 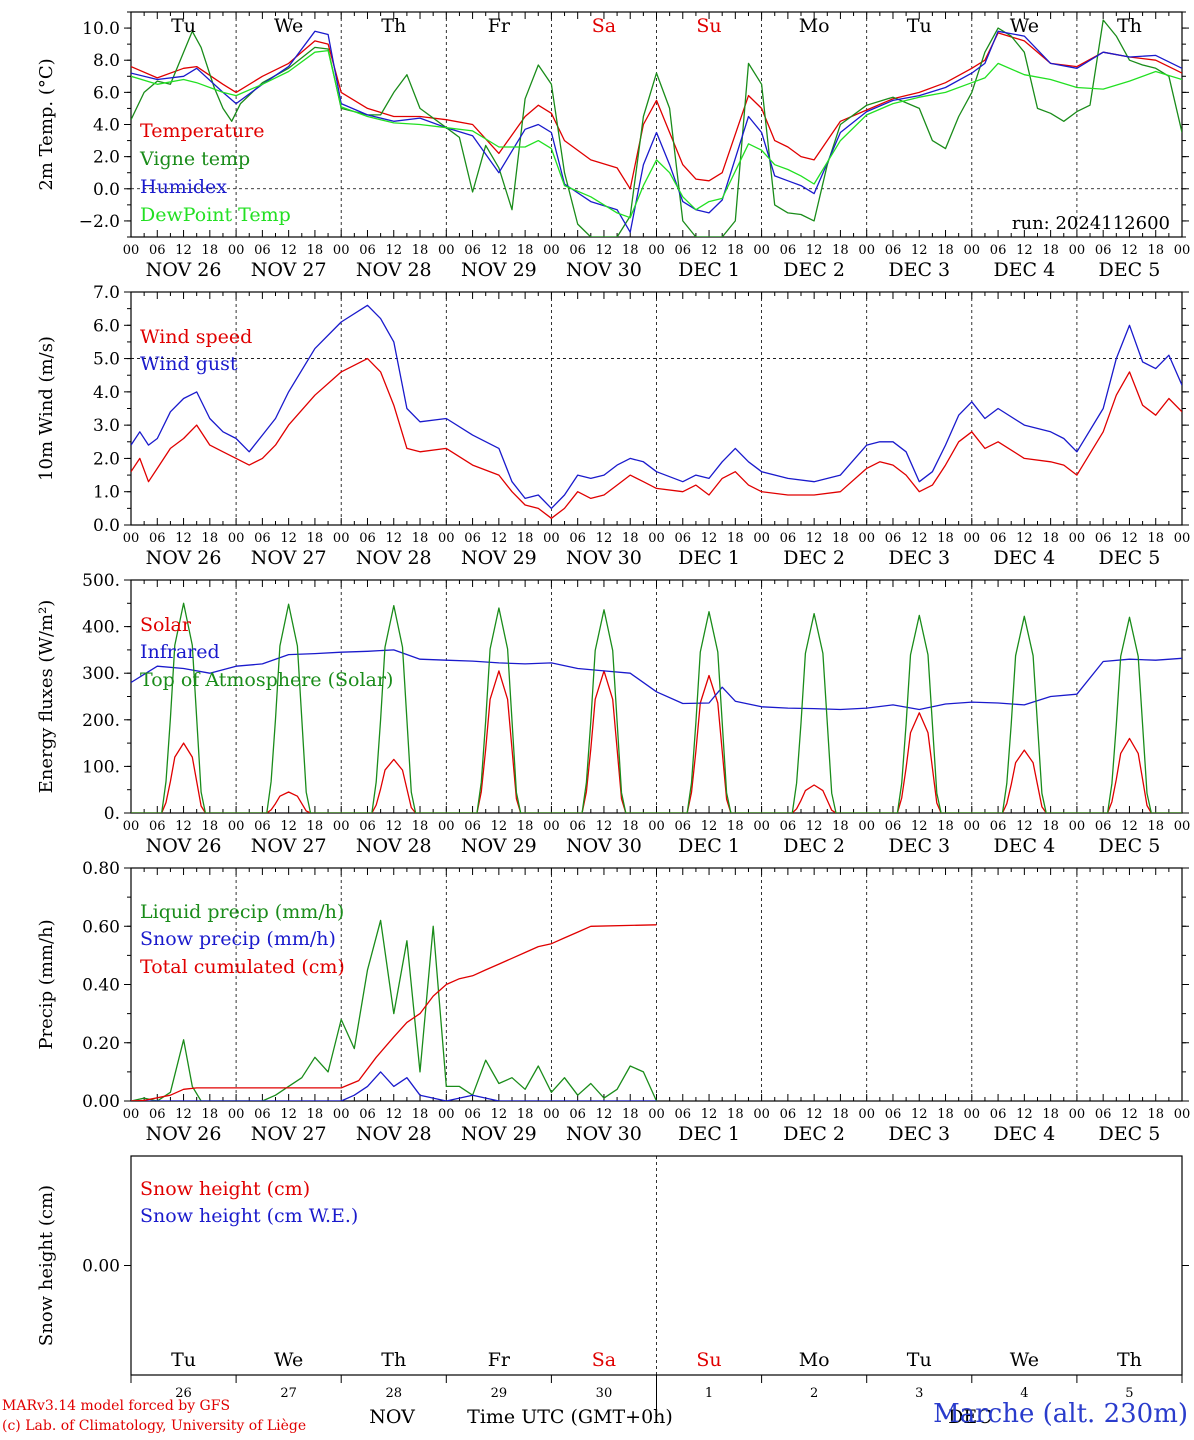 What do you see at coordinates (814, 26) in the screenshot?
I see `weekday-label: Mo` at bounding box center [814, 26].